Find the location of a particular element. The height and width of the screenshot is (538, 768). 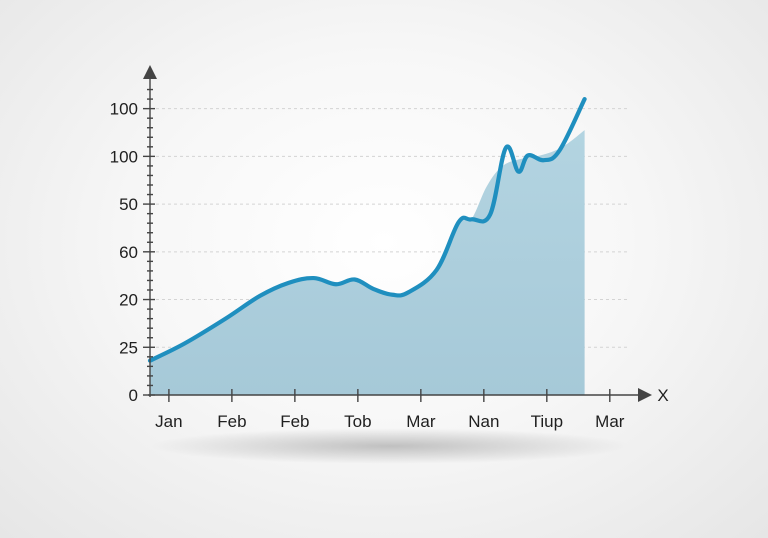

x-tick-label-2: Feb is located at coordinates (294, 421).